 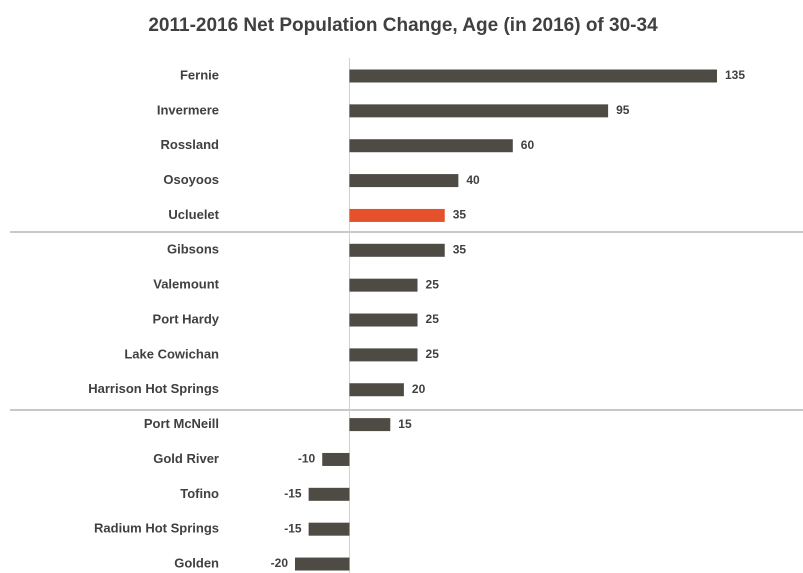 I want to click on value-label: 95, so click(x=623, y=110).